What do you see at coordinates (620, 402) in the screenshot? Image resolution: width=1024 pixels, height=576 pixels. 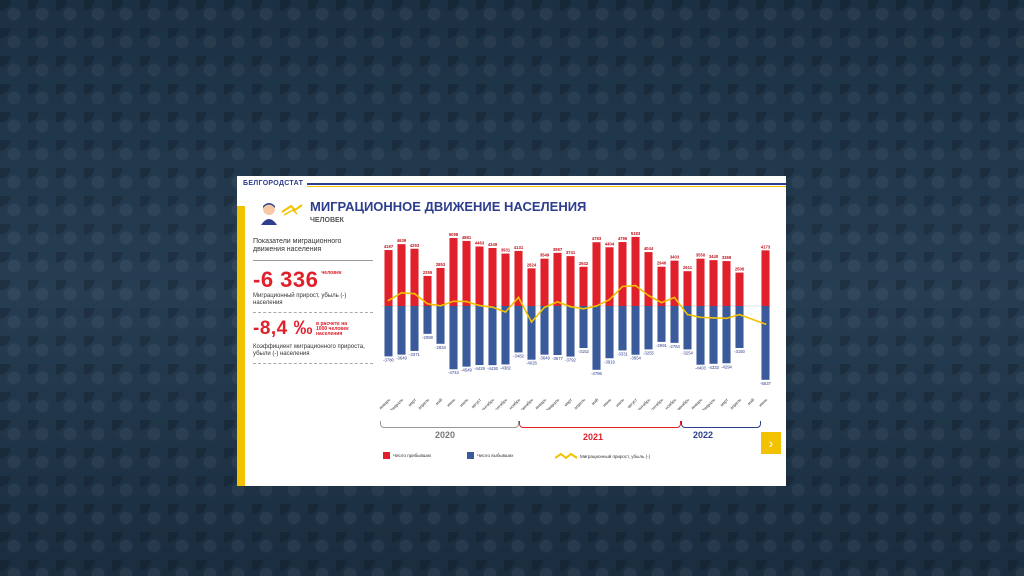 I see `tick-label: июль` at bounding box center [620, 402].